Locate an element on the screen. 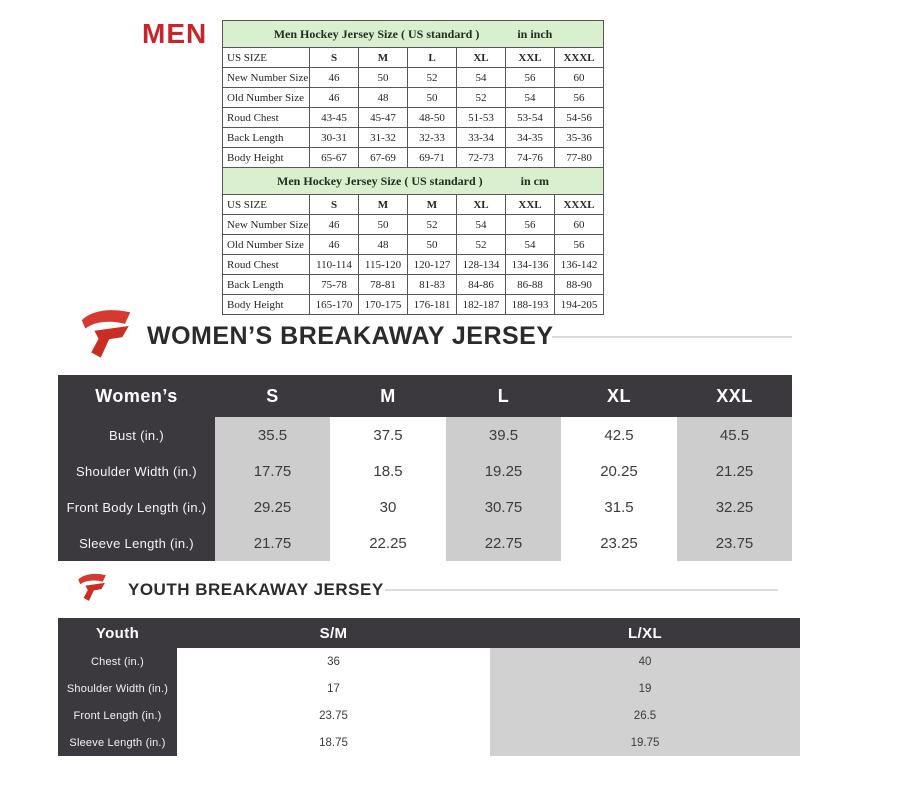 The image size is (899, 795). value-cell: 115-120 is located at coordinates (383, 264).